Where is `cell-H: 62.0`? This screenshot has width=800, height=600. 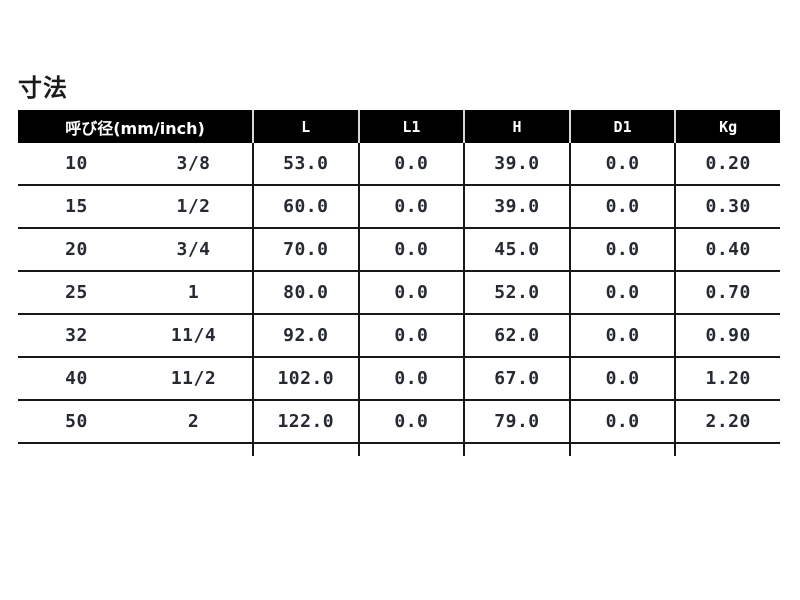
cell-H: 62.0 is located at coordinates (516, 335).